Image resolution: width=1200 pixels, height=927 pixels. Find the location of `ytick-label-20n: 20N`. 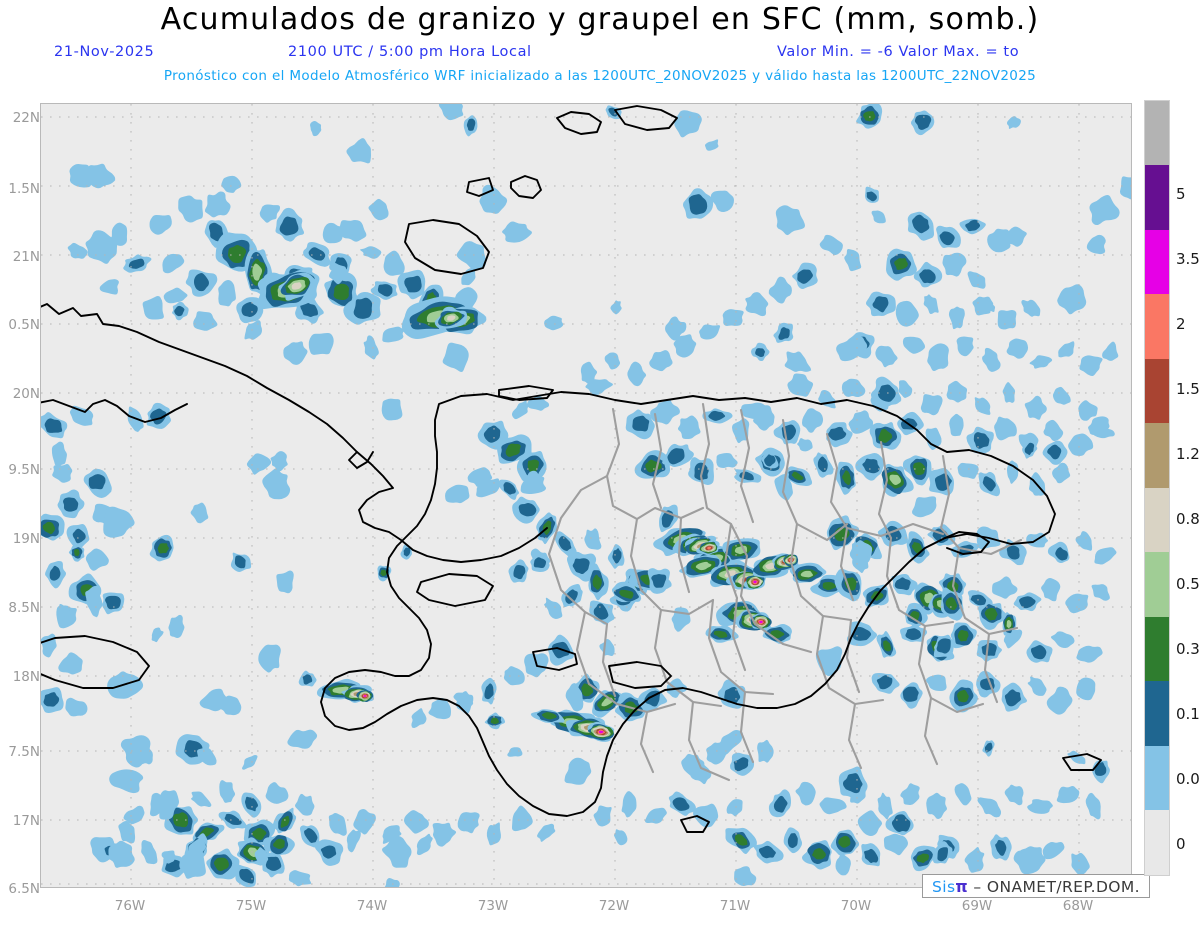

ytick-label-20n: 20N is located at coordinates (26, 394).